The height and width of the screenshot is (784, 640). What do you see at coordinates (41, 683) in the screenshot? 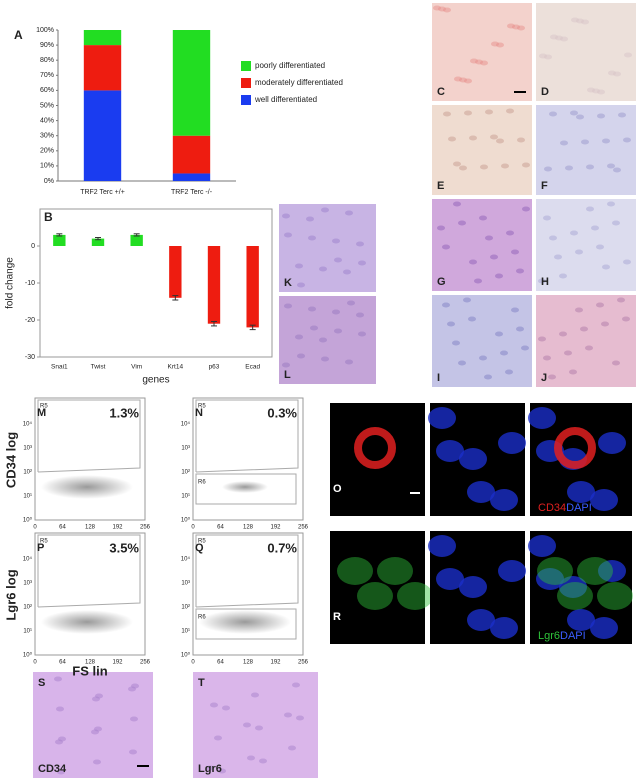
I see `panel-letter: S` at bounding box center [41, 683].